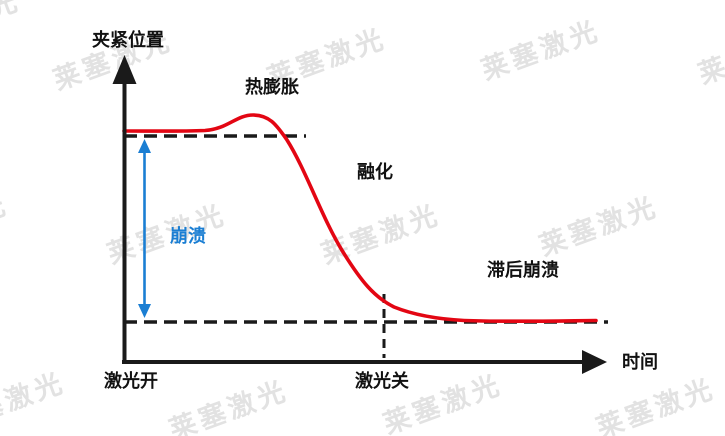 The image size is (725, 436). Describe the element at coordinates (523, 270) in the screenshot. I see `delayed-collapse-label: 滞后崩溃` at that location.